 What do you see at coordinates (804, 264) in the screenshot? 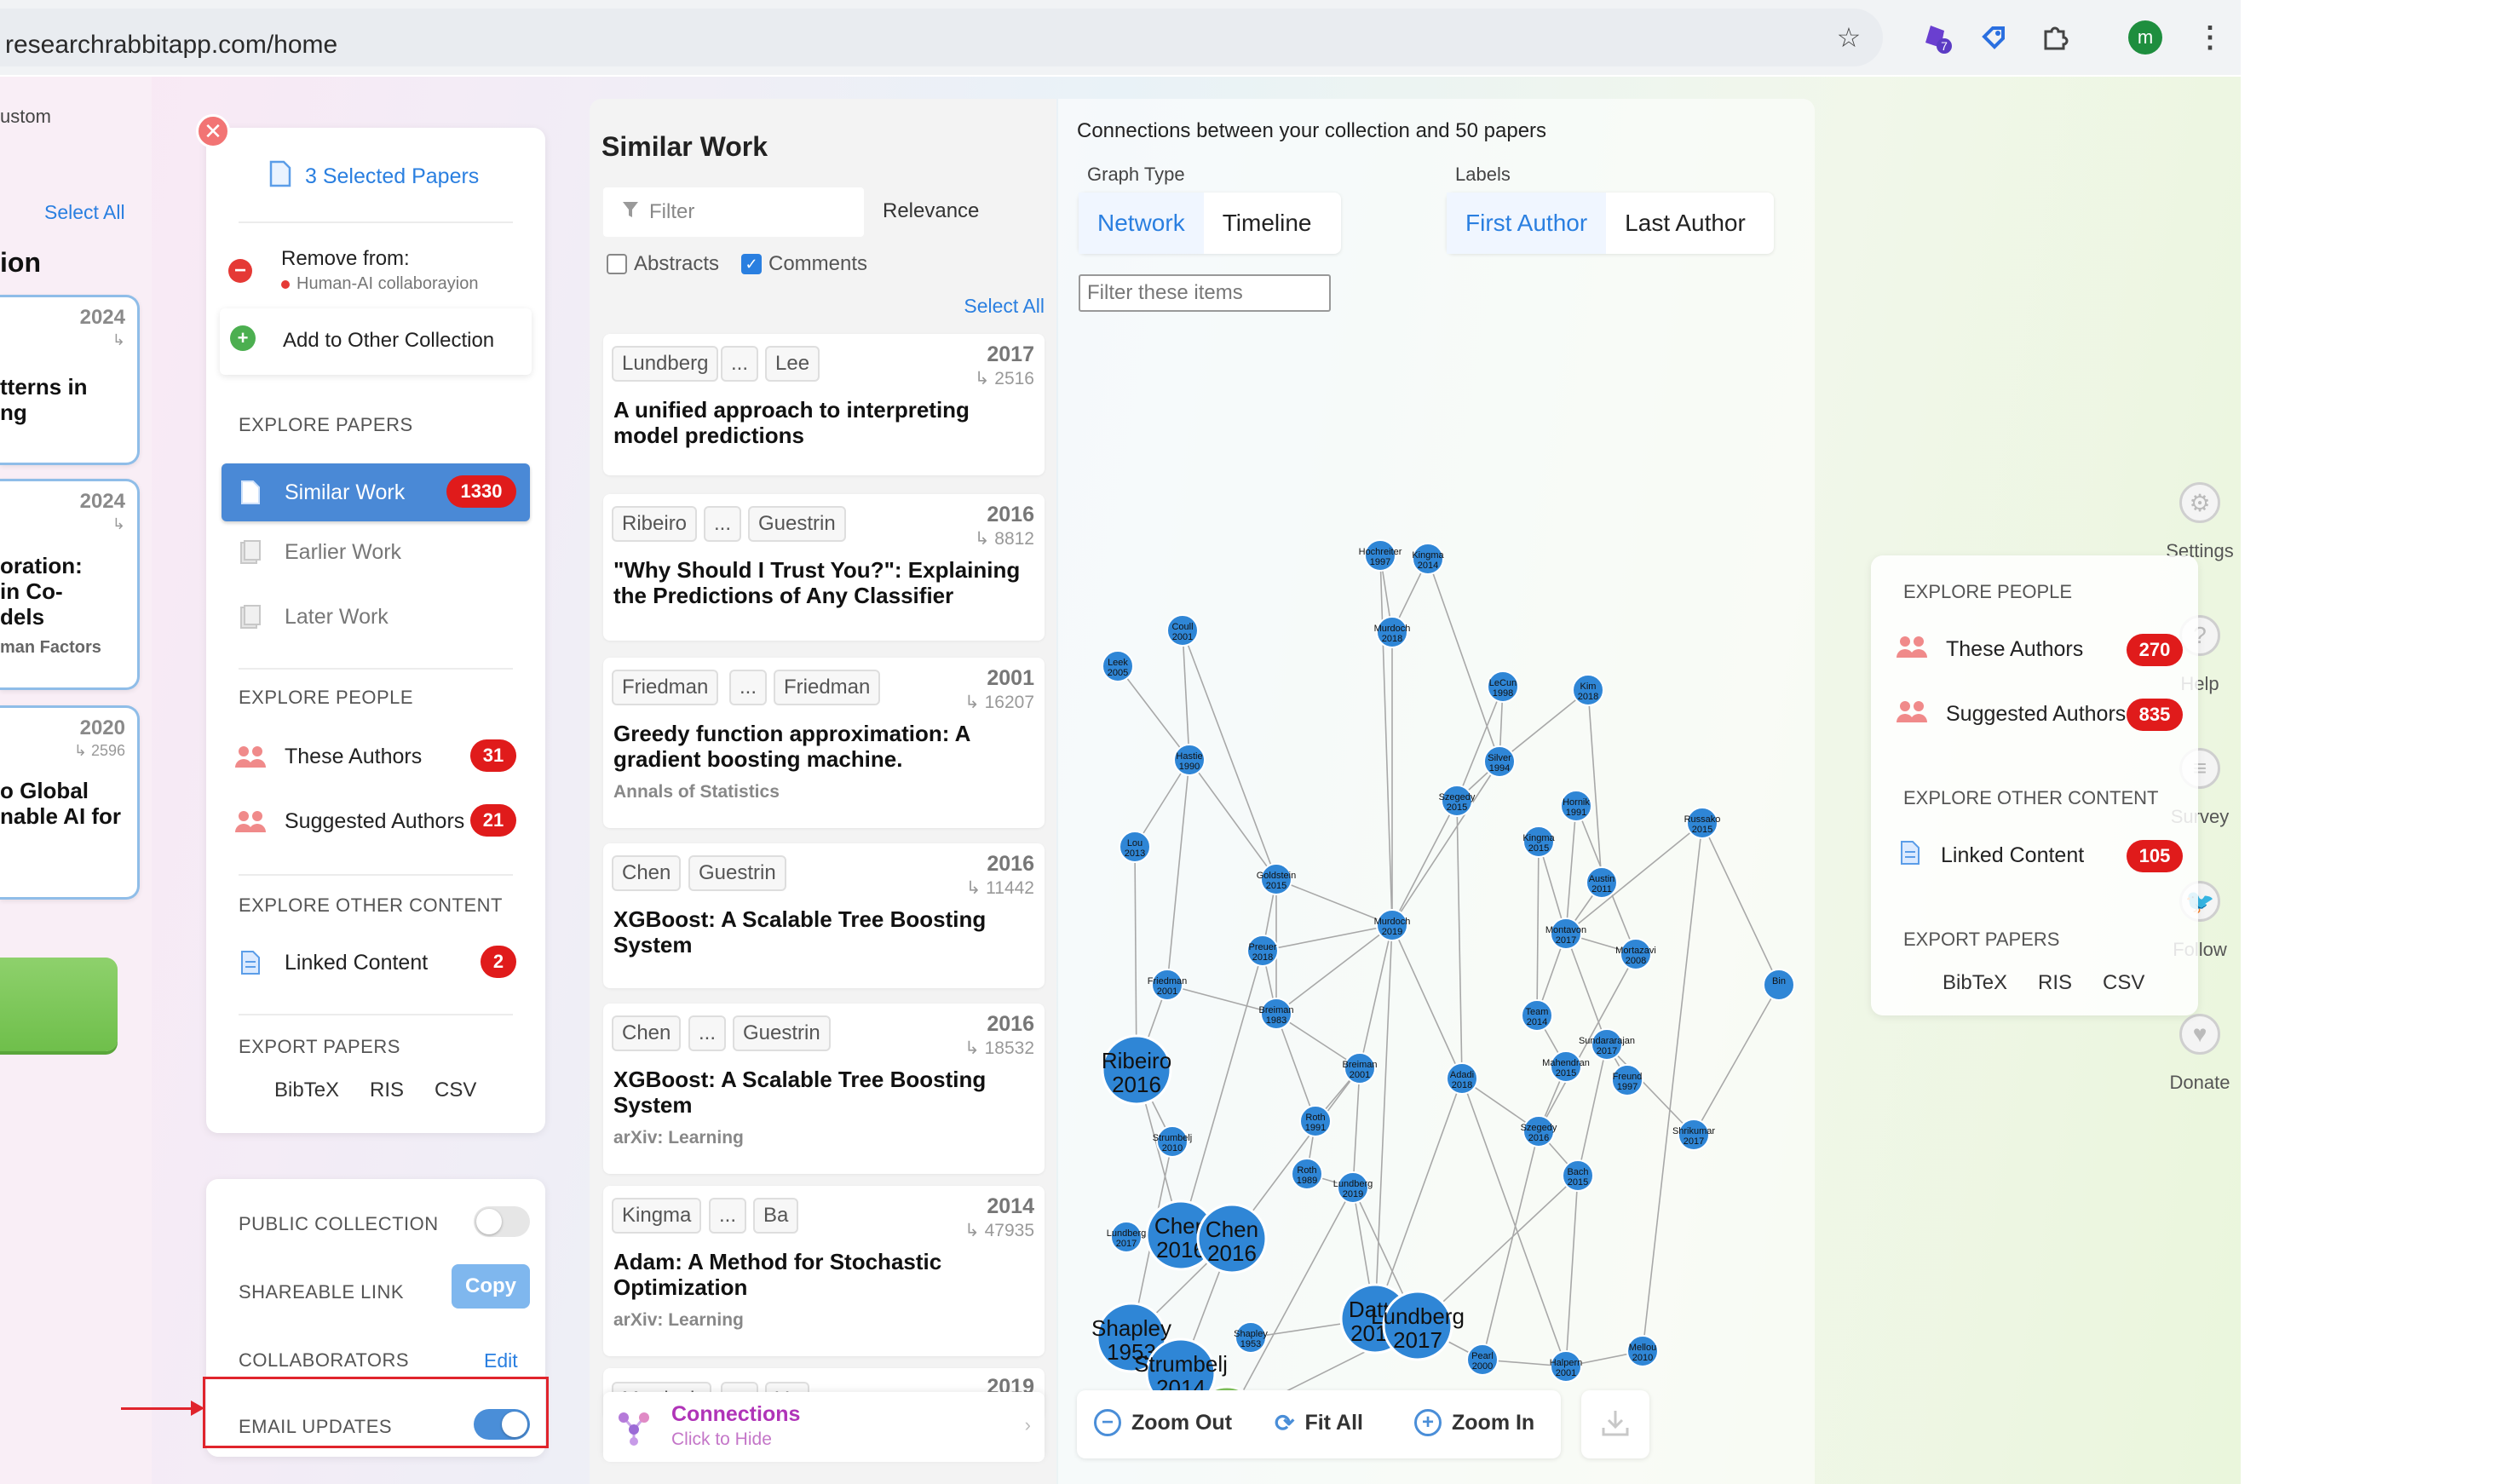
I see `comments-checkbox: ✓ Comments` at bounding box center [804, 264].